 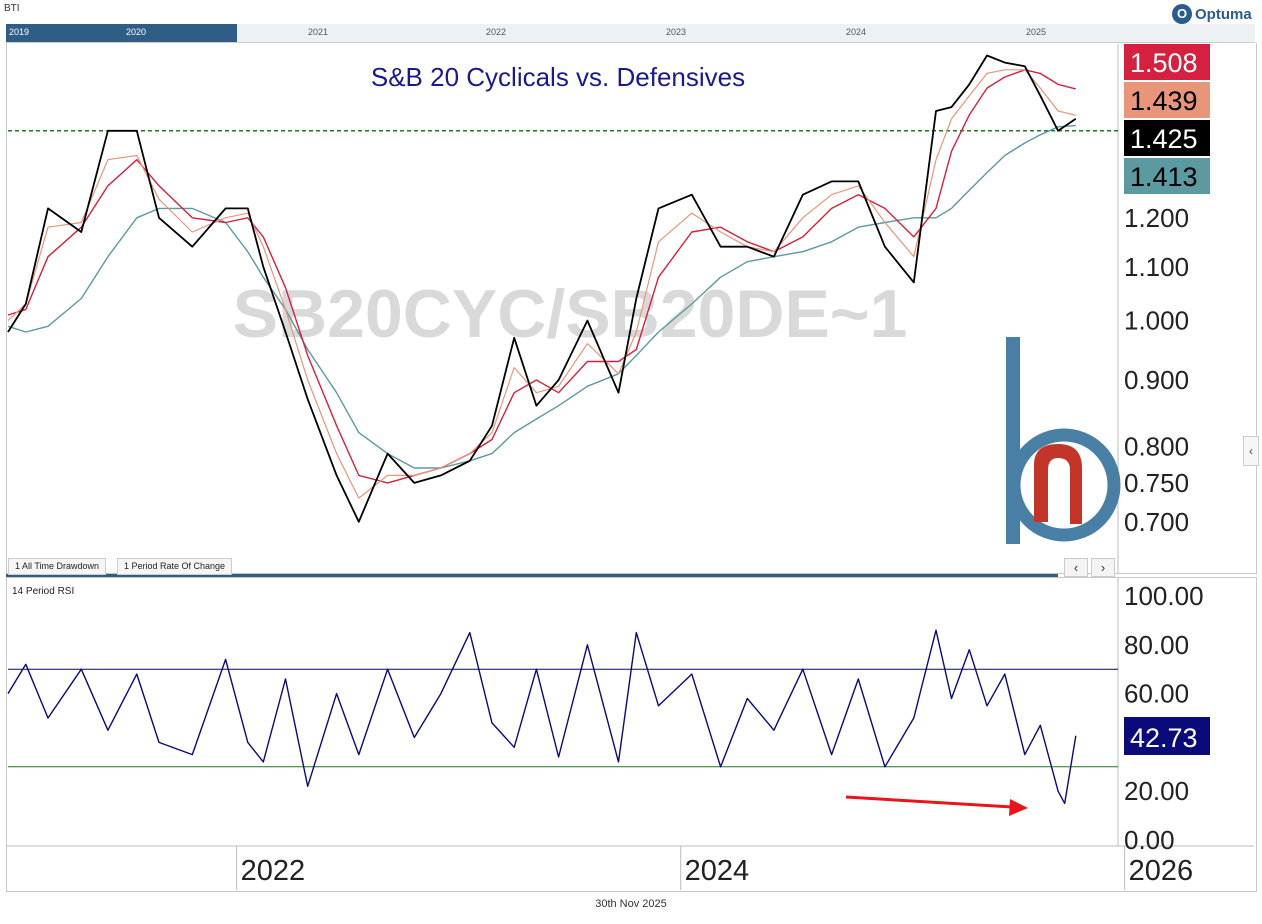 I want to click on last-value-label: 1.425, so click(x=1164, y=139).